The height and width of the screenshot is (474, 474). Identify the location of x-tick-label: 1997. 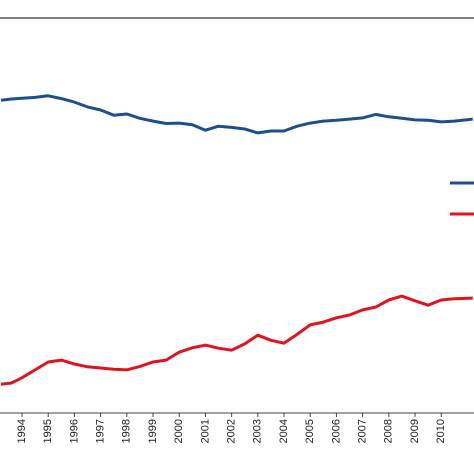
(101, 431).